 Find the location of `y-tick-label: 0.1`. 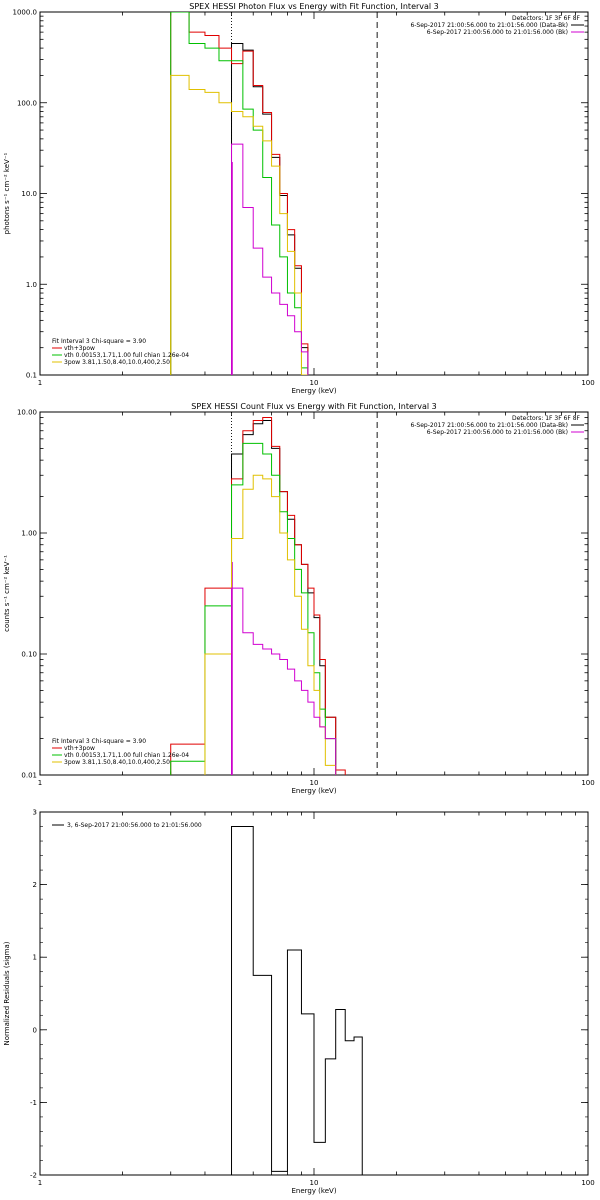

y-tick-label: 0.1 is located at coordinates (31, 376).